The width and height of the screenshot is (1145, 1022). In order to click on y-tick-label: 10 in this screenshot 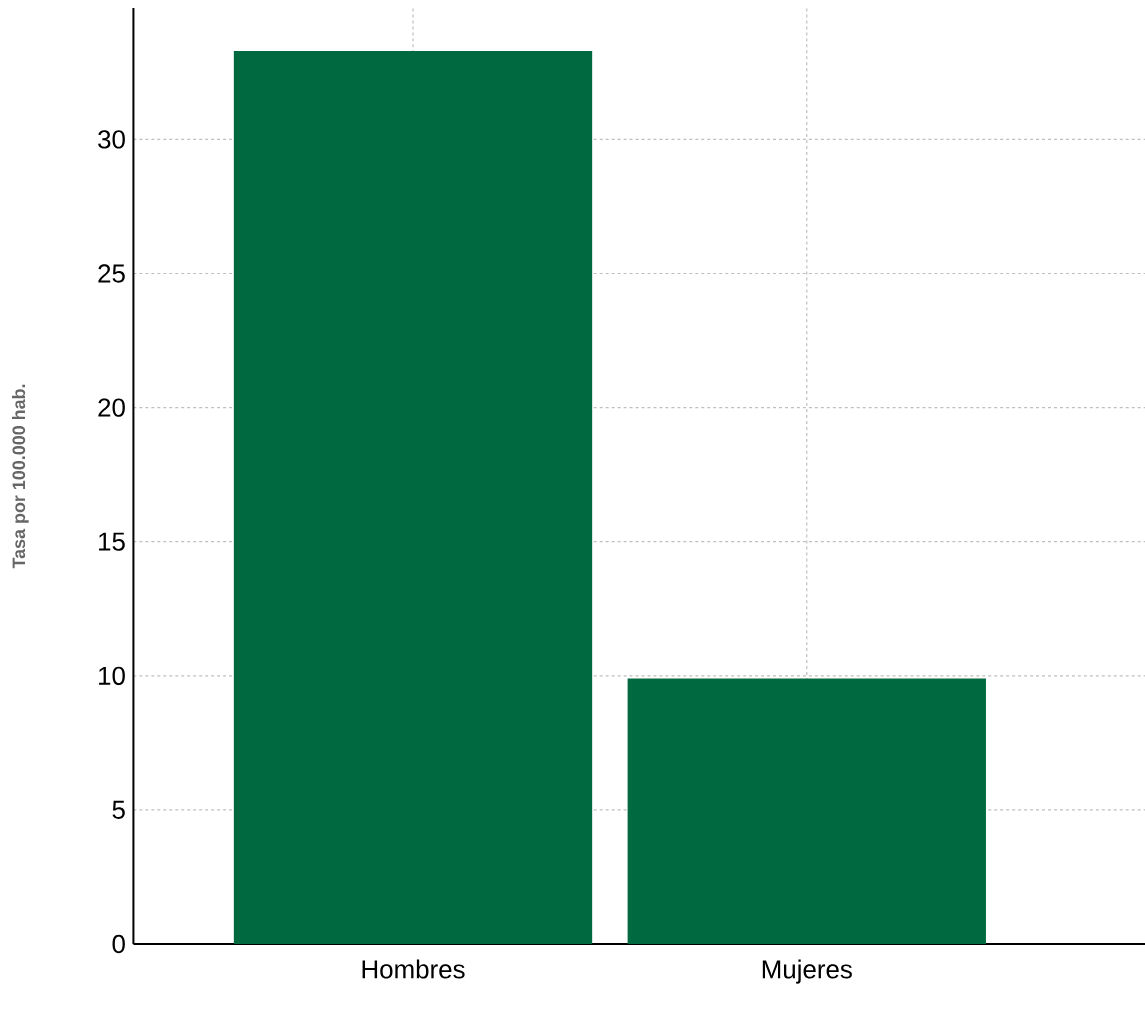, I will do `click(112, 675)`.